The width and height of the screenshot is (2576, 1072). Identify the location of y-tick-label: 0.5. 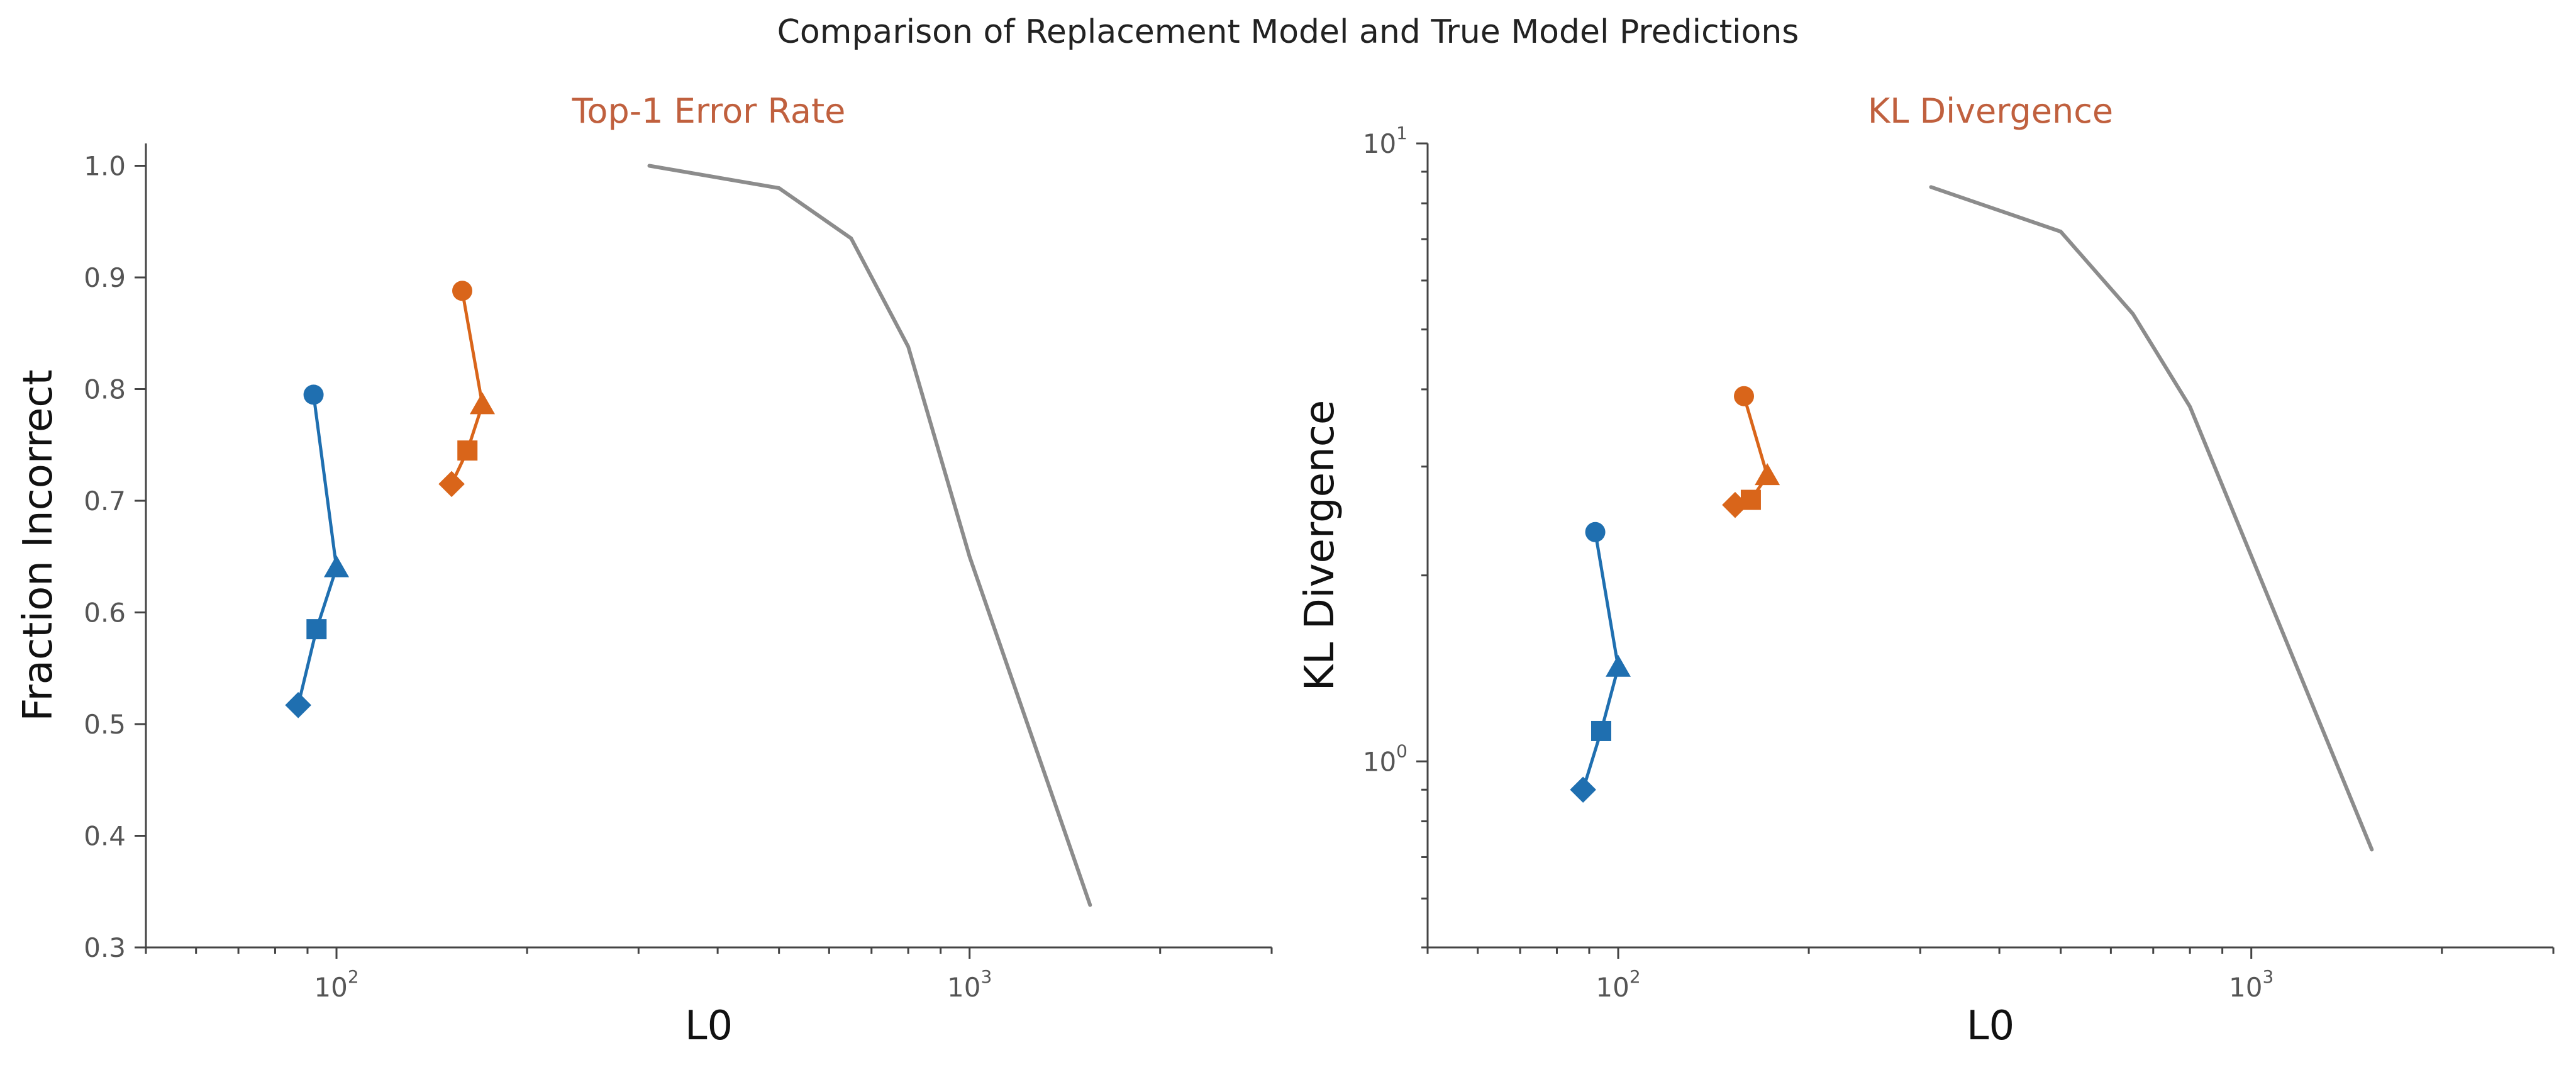
(105, 724).